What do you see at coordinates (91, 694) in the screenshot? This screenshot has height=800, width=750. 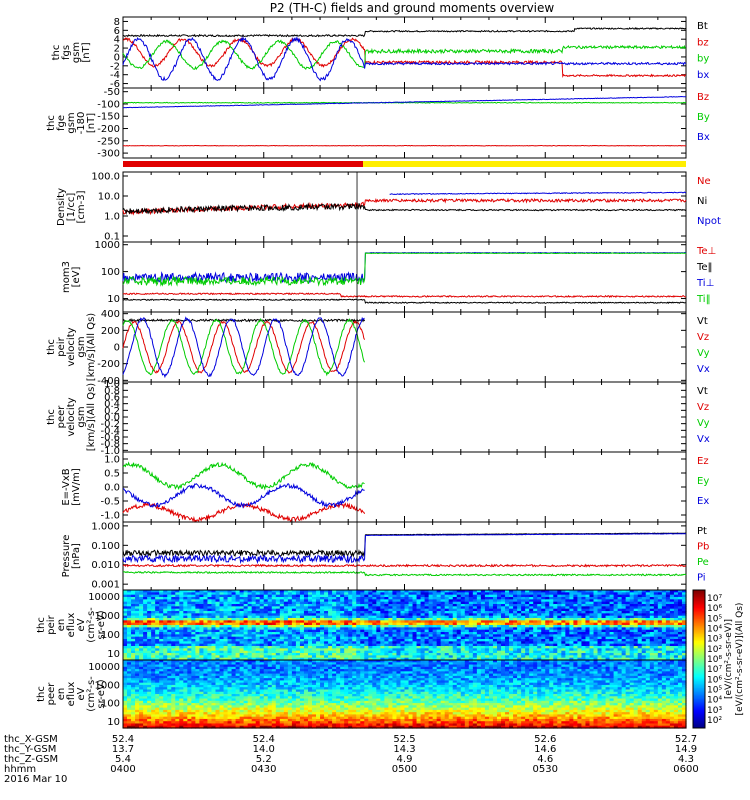 I see `y-axis-label: (cm²-s-` at bounding box center [91, 694].